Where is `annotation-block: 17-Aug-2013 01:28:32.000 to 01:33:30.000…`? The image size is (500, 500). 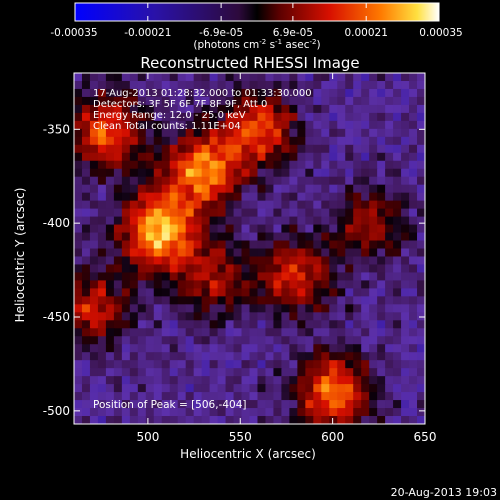 annotation-block: 17-Aug-2013 01:28:32.000 to 01:33:30.000… is located at coordinates (202, 110).